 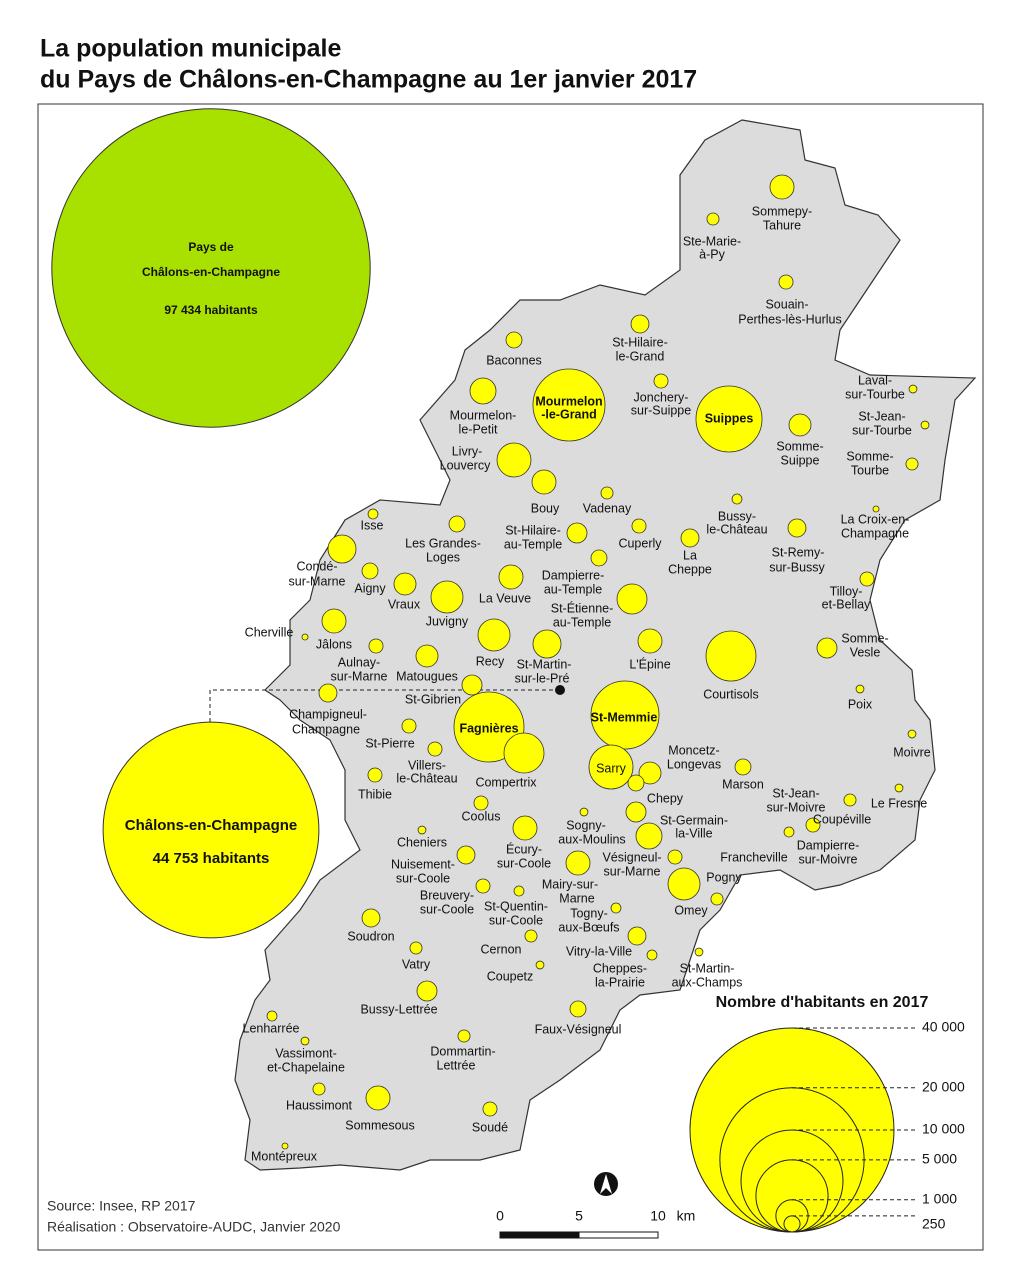 I want to click on commune-label: le-Grand, so click(x=640, y=356).